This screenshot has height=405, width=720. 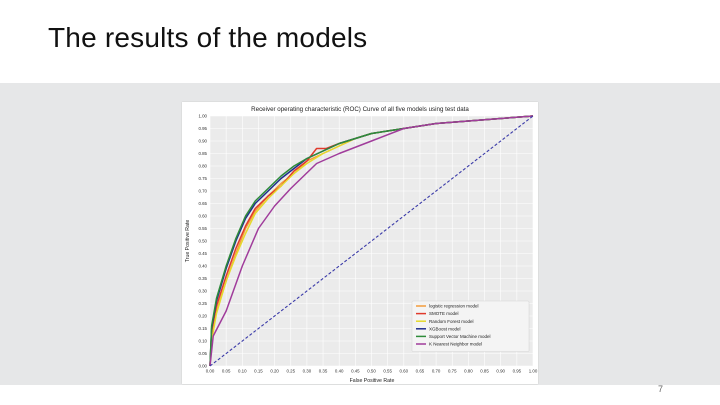 What do you see at coordinates (202, 341) in the screenshot?
I see `y-tick-label: 0.10` at bounding box center [202, 341].